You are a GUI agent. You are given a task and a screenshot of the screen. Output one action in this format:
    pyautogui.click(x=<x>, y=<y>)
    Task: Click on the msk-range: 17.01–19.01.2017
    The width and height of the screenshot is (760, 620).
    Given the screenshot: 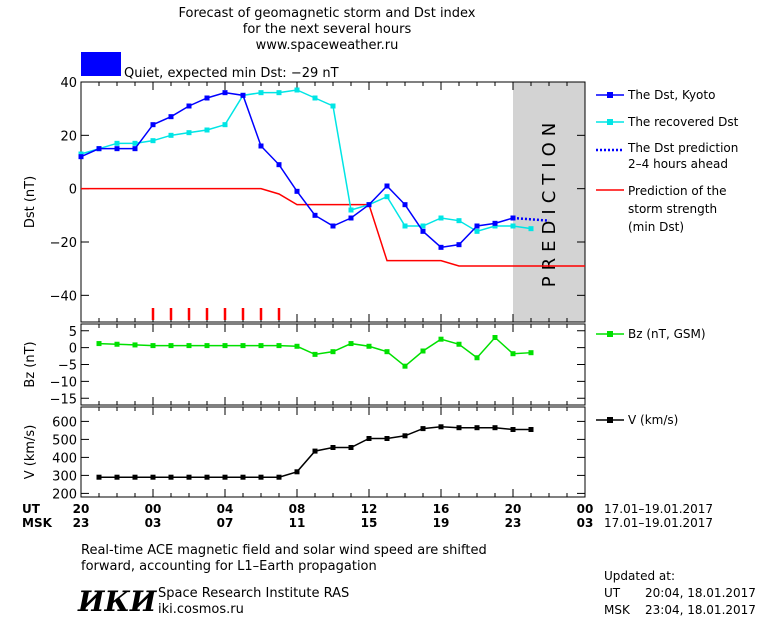 What is the action you would take?
    pyautogui.click(x=658, y=523)
    